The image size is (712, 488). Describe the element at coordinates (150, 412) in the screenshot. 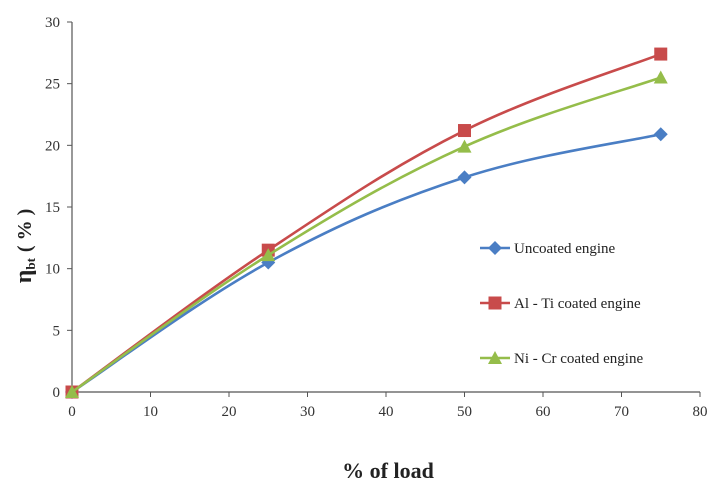

I see `x-tick-label: 10` at that location.